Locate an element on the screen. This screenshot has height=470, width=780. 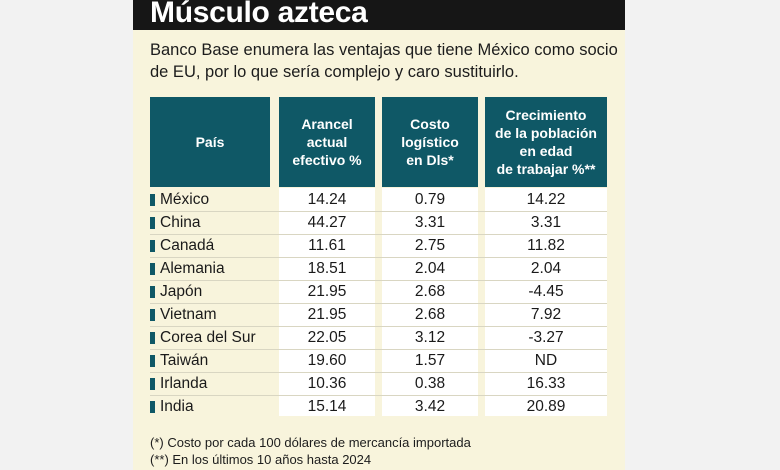
title-bar is located at coordinates (379, 15).